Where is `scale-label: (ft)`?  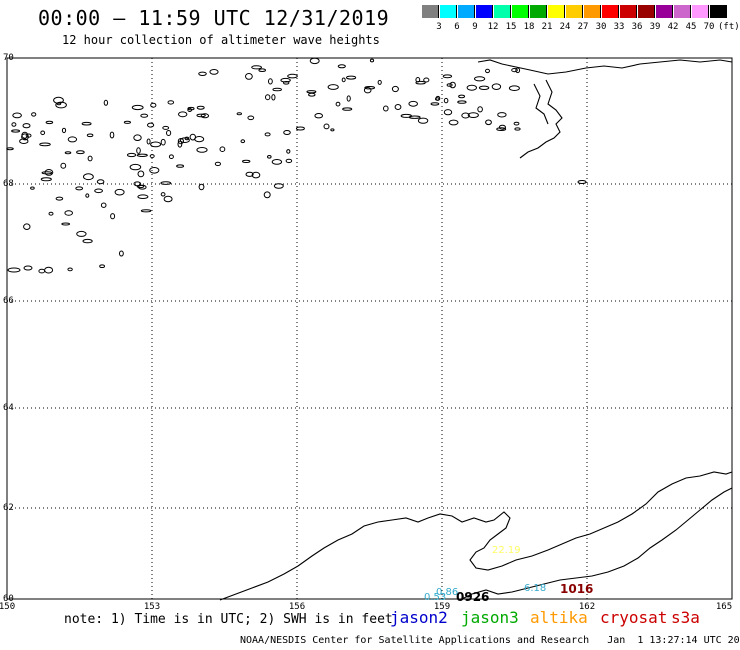
scale-label: (ft) is located at coordinates (729, 27).